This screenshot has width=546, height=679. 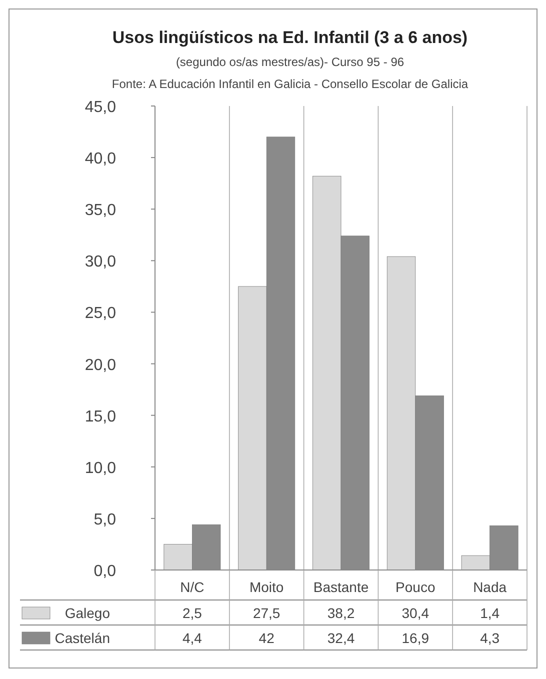 What do you see at coordinates (100, 262) in the screenshot?
I see `y-tick-label: 30,0` at bounding box center [100, 262].